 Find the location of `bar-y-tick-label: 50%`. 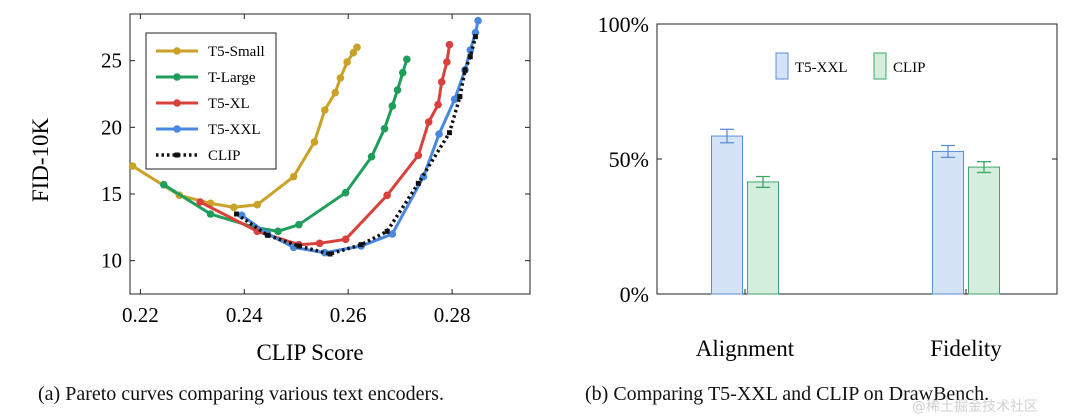

bar-y-tick-label: 50% is located at coordinates (629, 159).